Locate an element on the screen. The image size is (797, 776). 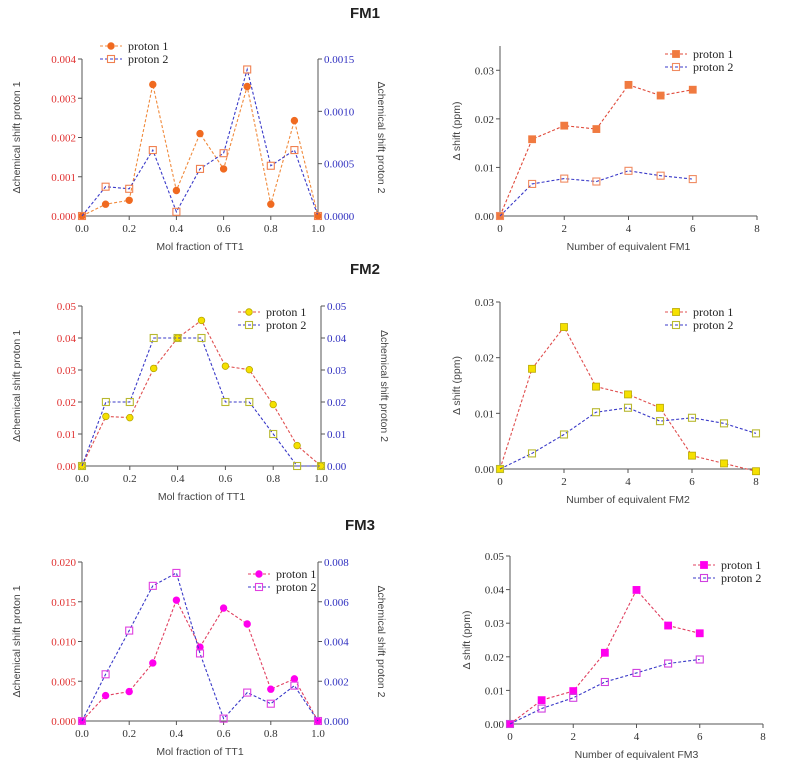
y2-tick-label: 0.03 is located at coordinates (337, 371).